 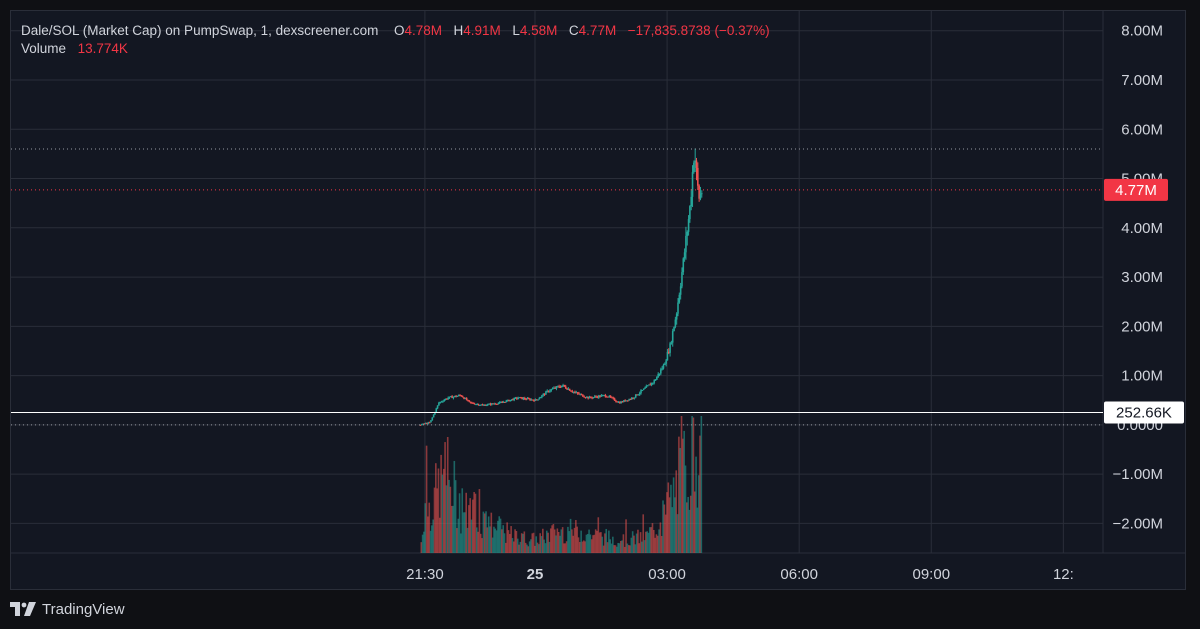 I want to click on high-label: H, so click(x=458, y=30).